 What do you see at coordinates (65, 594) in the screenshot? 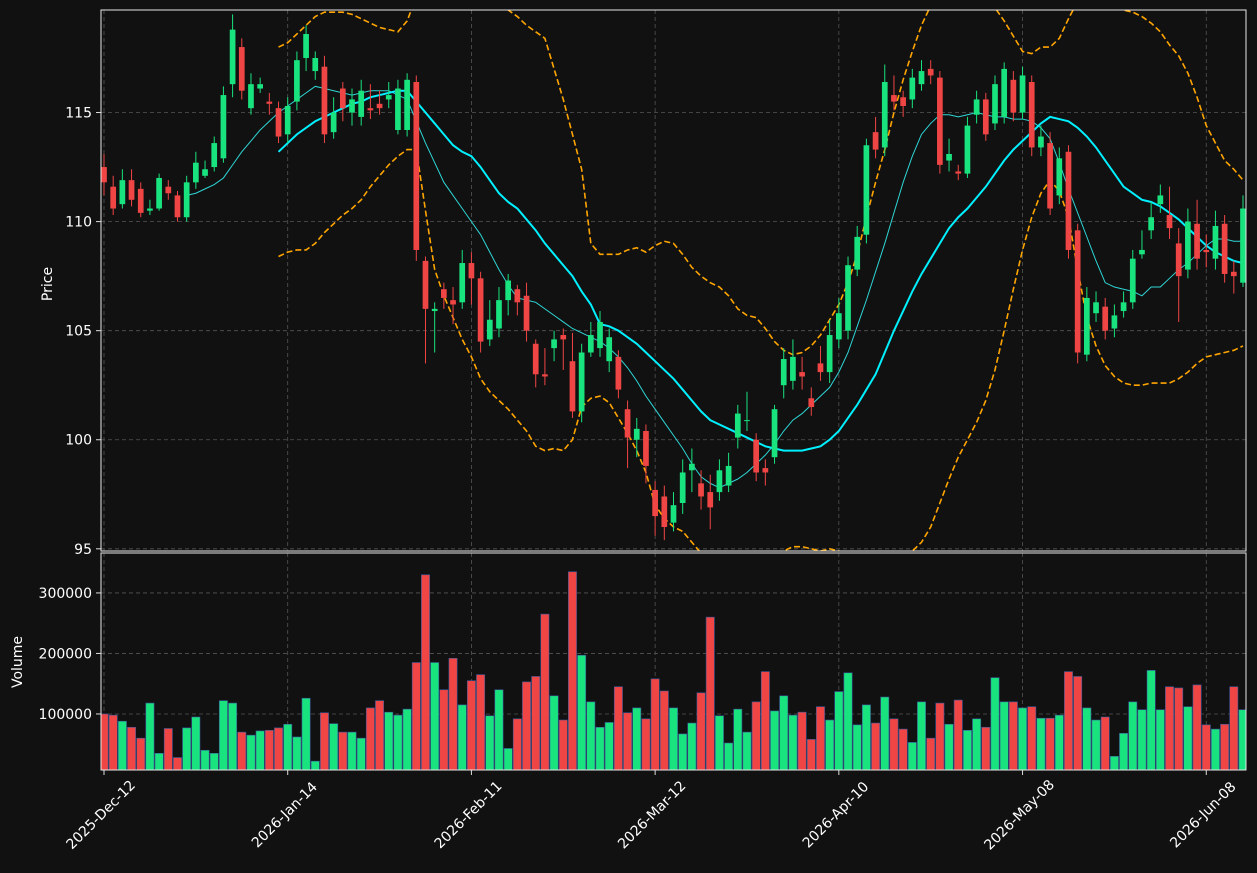
I see `y-tick-label: 300000` at bounding box center [65, 594].